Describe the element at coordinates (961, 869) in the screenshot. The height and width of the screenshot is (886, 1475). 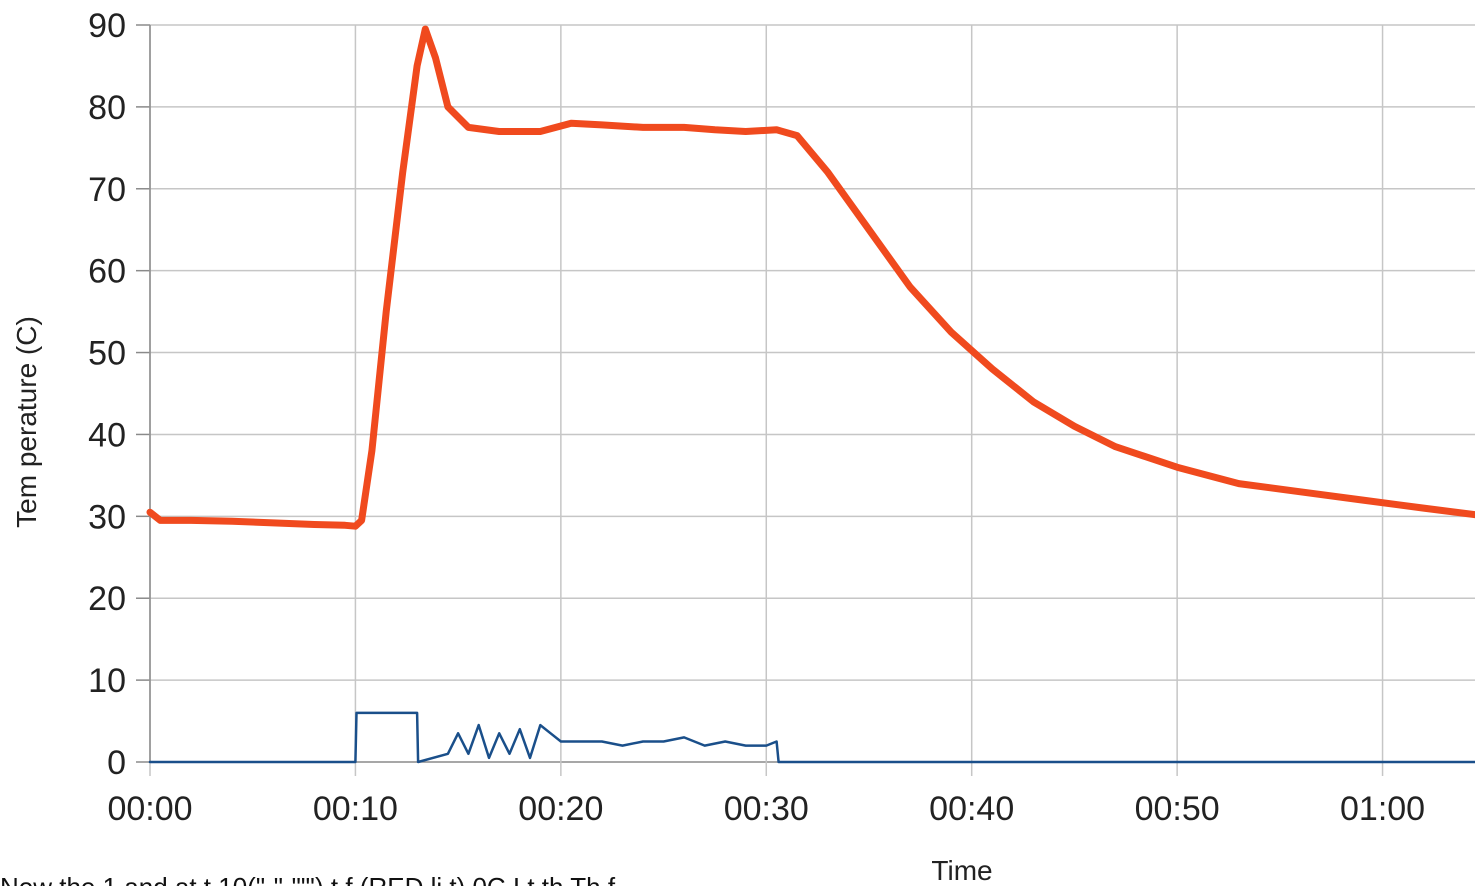
I see `x-axis-title: Time` at that location.